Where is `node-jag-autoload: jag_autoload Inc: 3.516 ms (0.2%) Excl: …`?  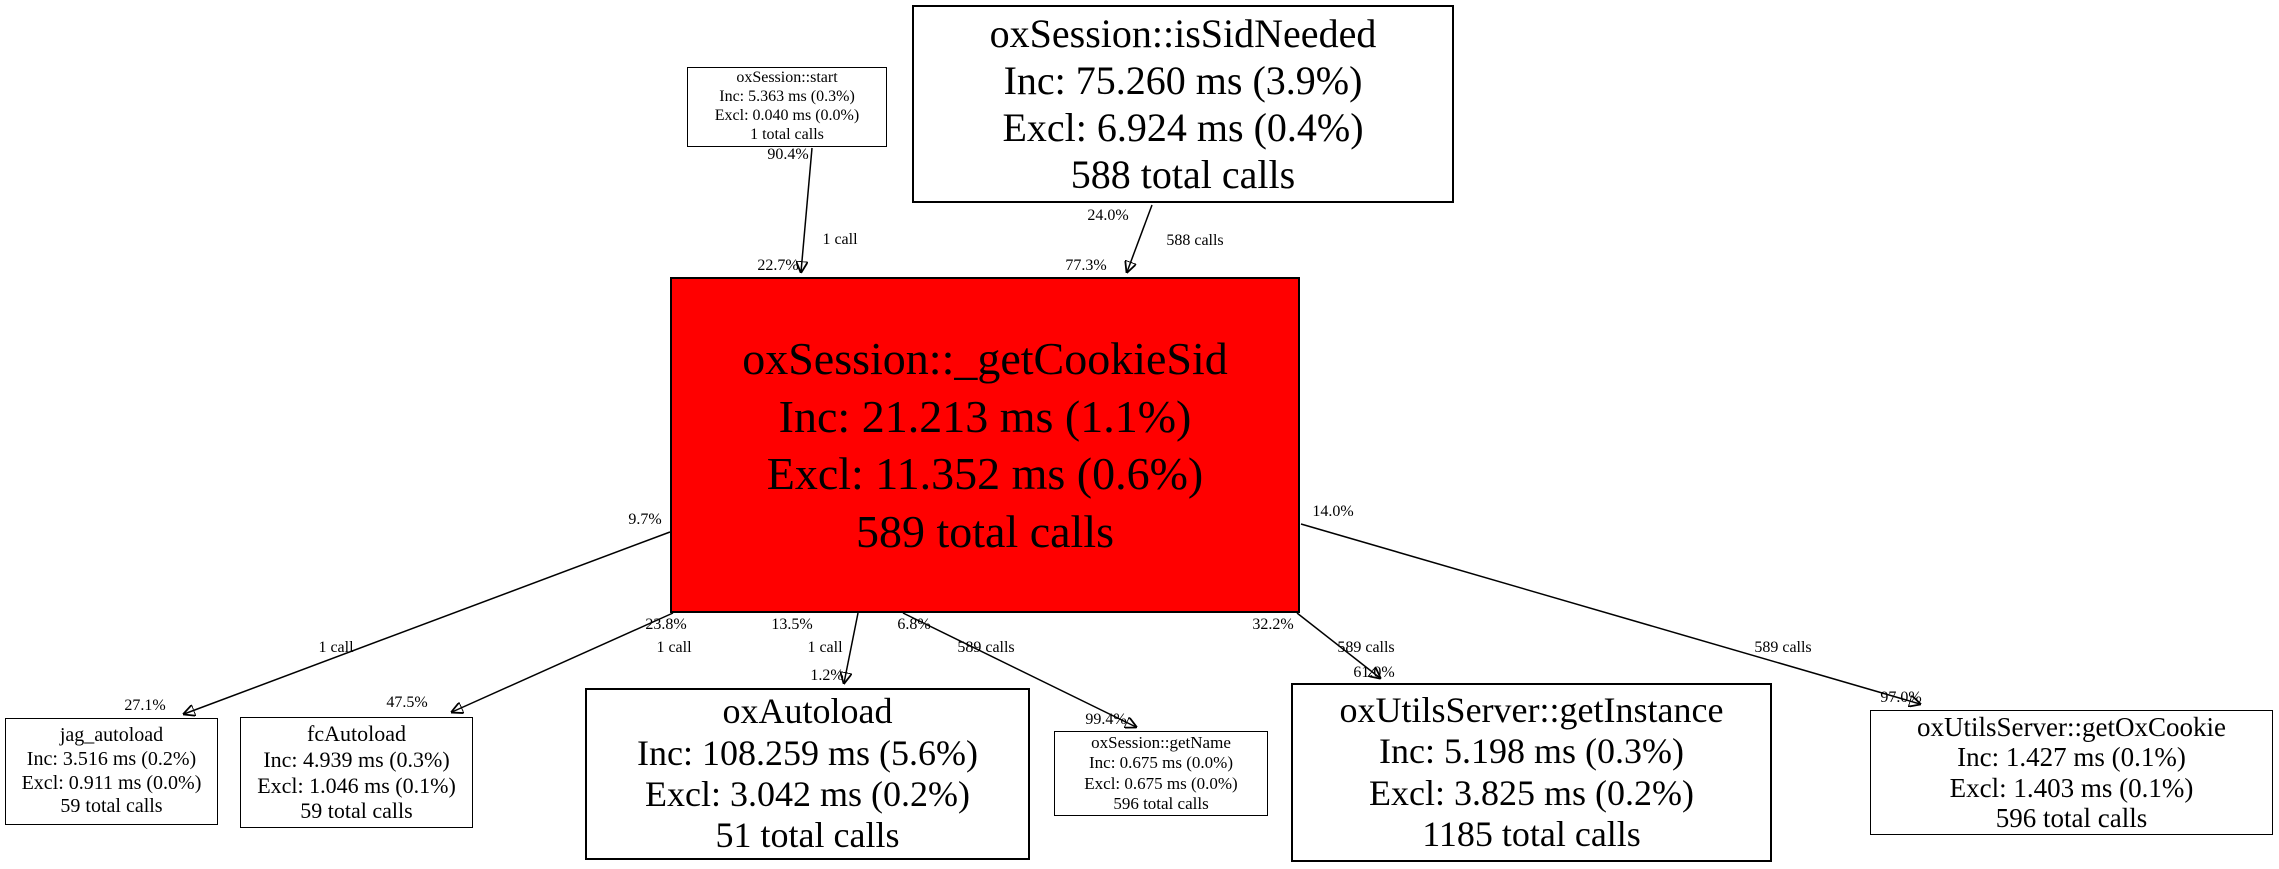
node-jag-autoload: jag_autoload Inc: 3.516 ms (0.2%) Excl: … is located at coordinates (111, 771).